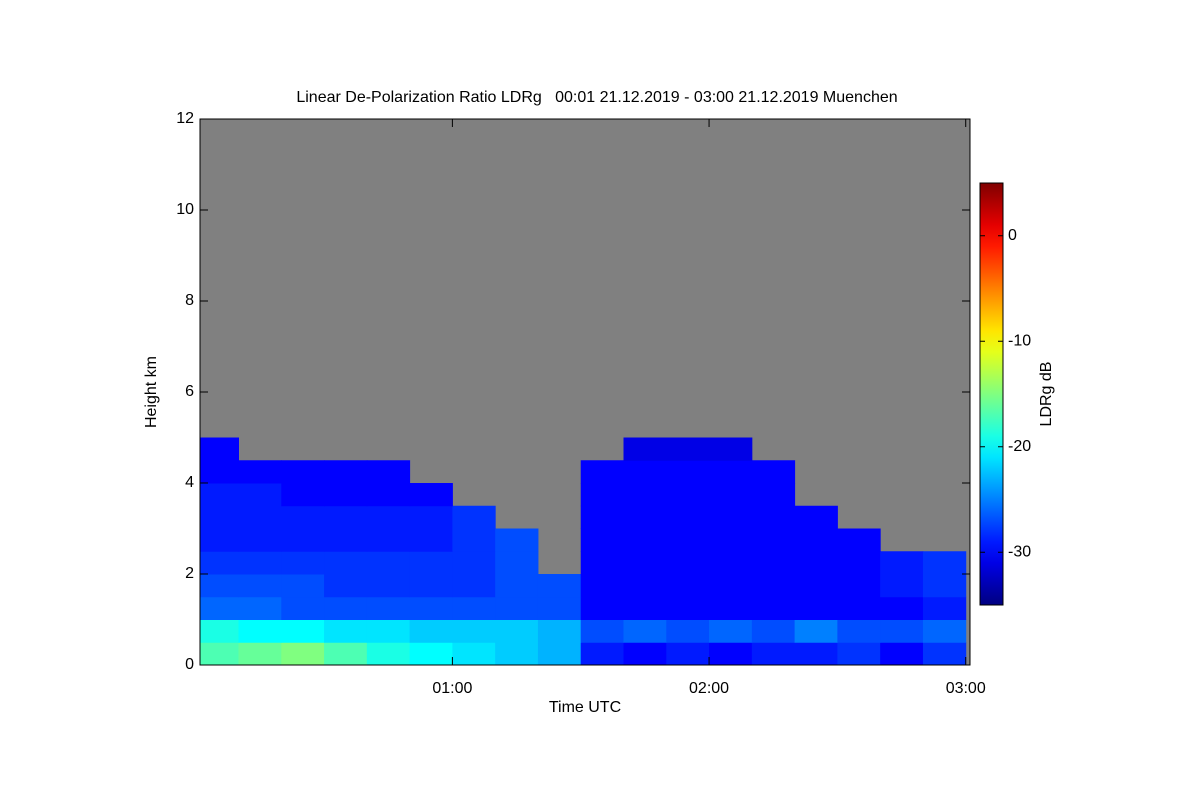 This screenshot has height=800, width=1200. What do you see at coordinates (189, 482) in the screenshot?
I see `y-tick-label: 4` at bounding box center [189, 482].